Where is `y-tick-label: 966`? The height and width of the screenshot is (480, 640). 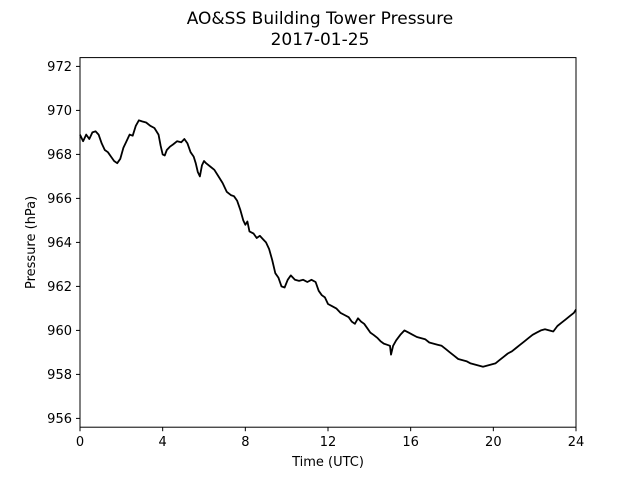
y-tick-label: 966 is located at coordinates (59, 199).